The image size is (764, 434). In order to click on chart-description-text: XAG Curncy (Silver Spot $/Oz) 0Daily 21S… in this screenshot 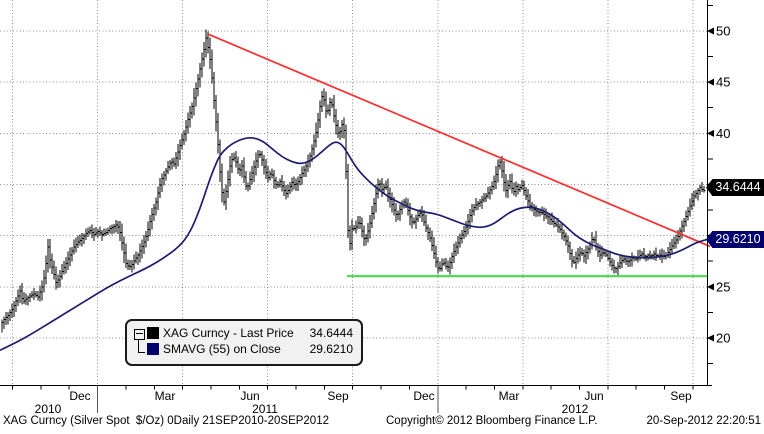, I will do `click(166, 421)`.